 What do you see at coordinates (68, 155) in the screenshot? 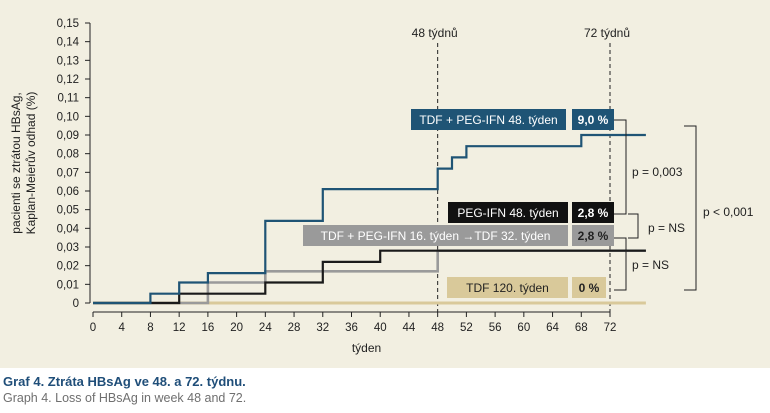
I see `y-tick-label: 0,08` at bounding box center [68, 155].